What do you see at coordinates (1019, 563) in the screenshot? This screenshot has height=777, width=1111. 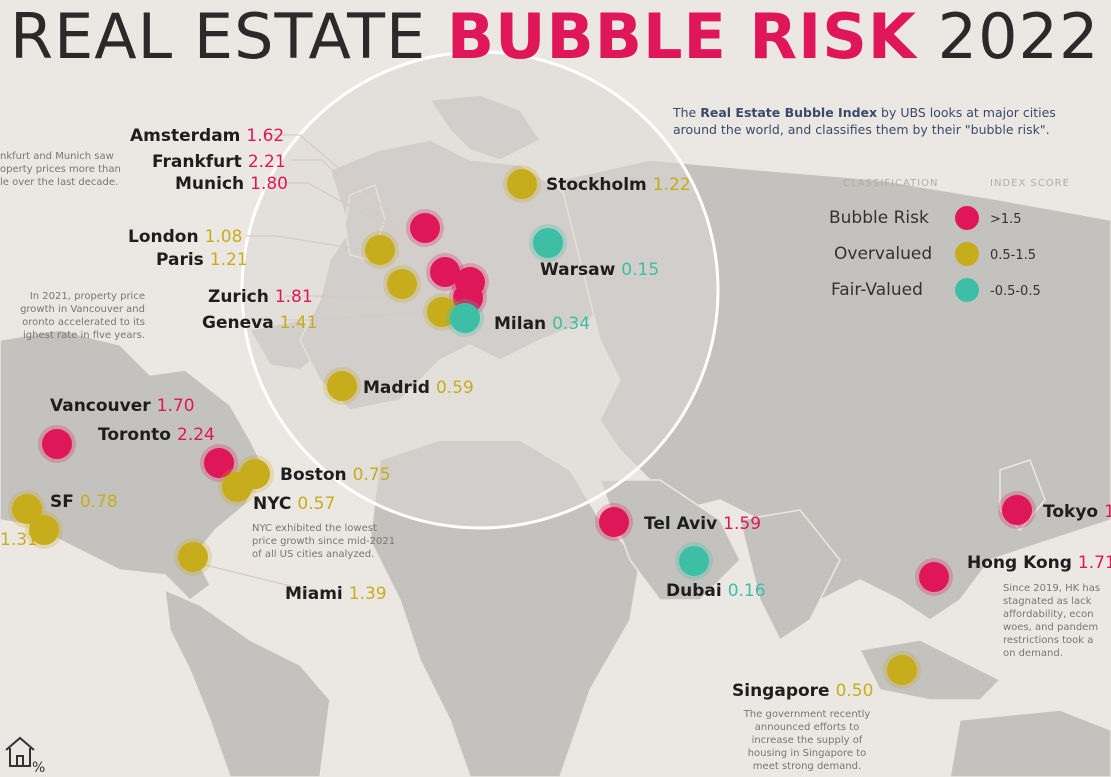 I see `city-name: Hong Kong` at bounding box center [1019, 563].